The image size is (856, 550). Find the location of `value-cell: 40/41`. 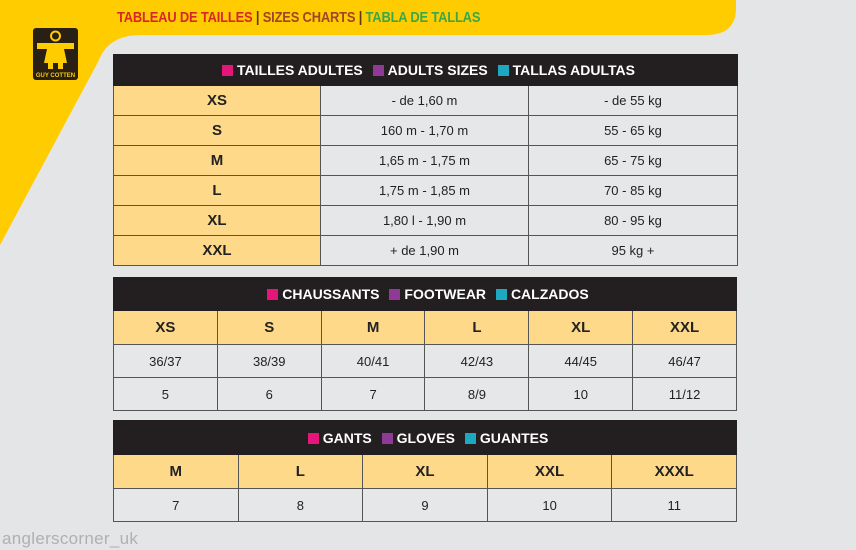

value-cell: 40/41 is located at coordinates (373, 361).